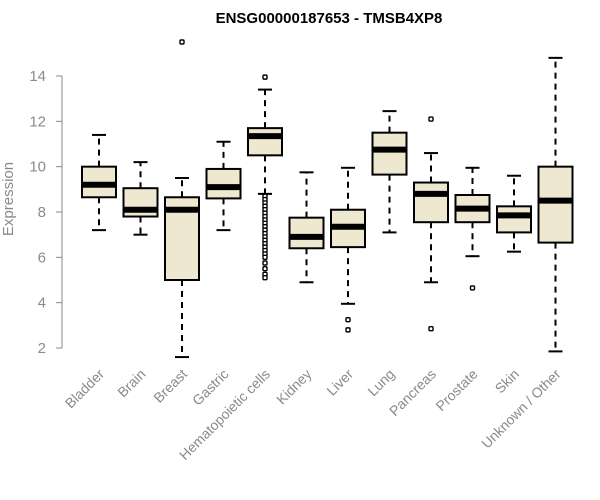 The image size is (600, 500). Describe the element at coordinates (182, 199) in the screenshot. I see `box-breast` at that location.